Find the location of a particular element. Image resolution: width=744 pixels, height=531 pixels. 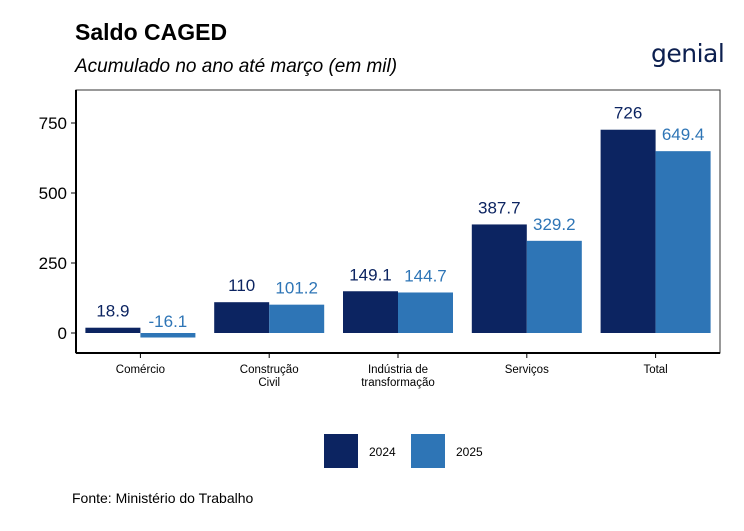

legend-label-2024: 2024 is located at coordinates (382, 452).